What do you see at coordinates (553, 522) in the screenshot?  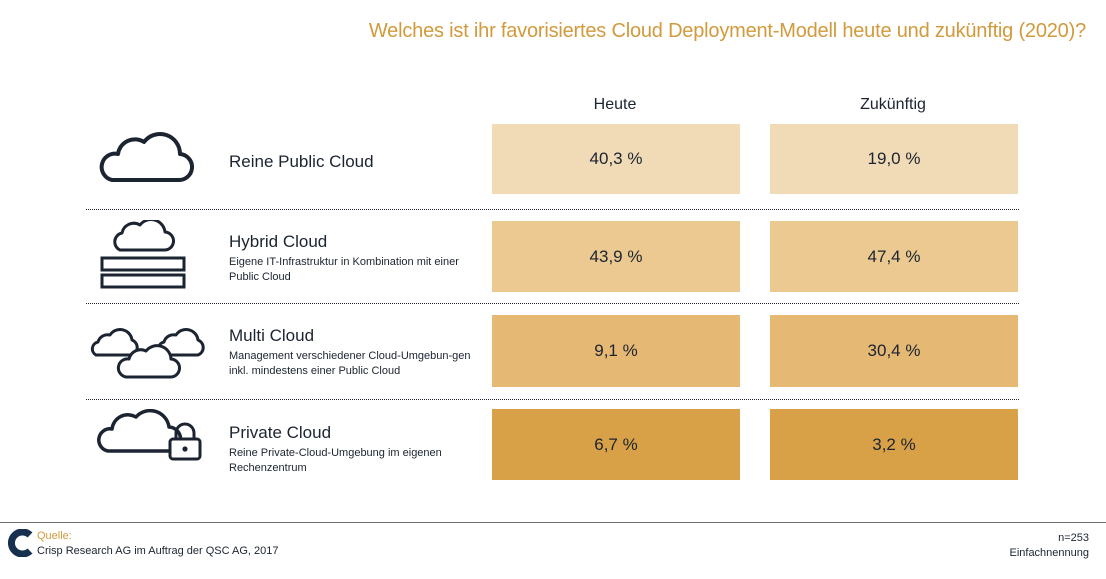 I see `footer-divider` at bounding box center [553, 522].